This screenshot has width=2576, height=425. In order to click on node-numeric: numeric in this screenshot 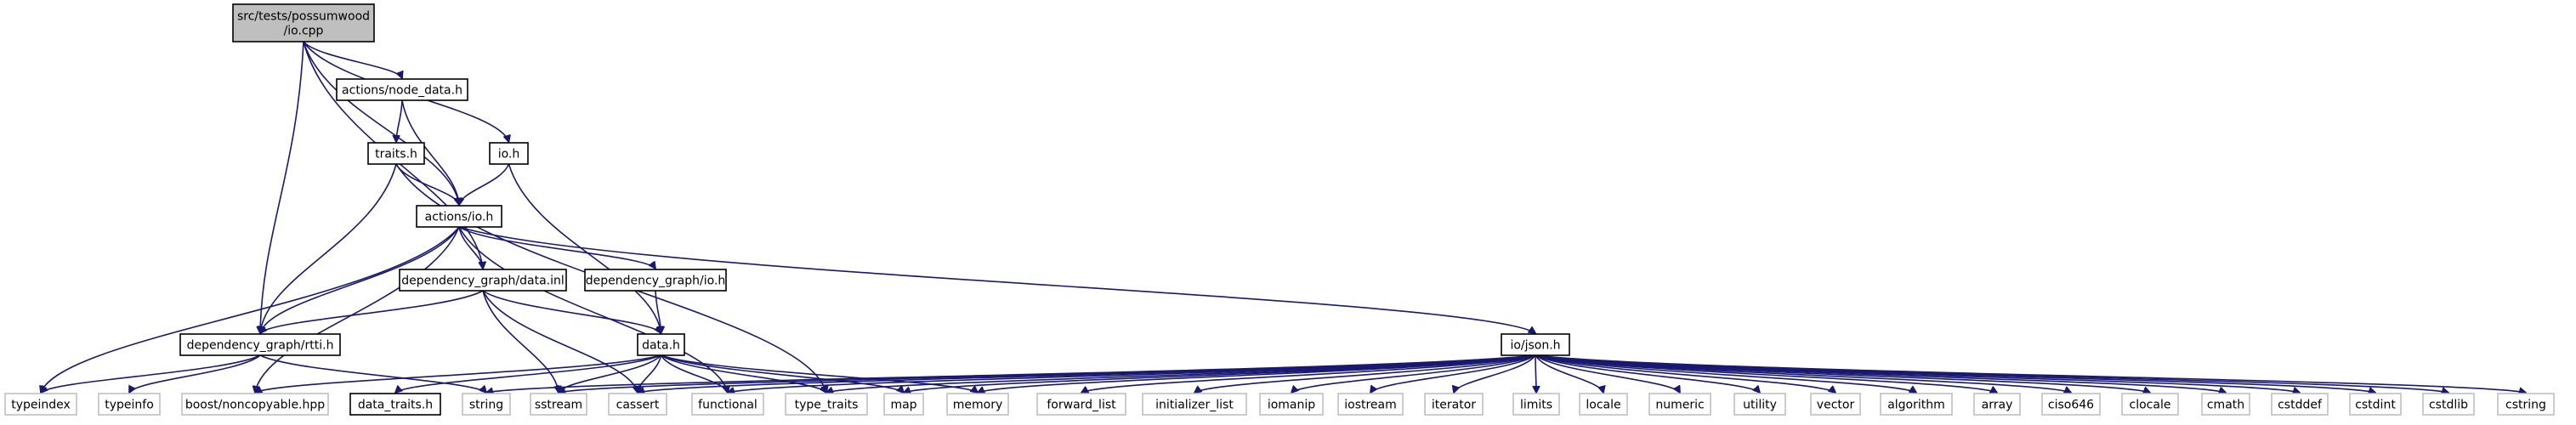, I will do `click(1680, 404)`.